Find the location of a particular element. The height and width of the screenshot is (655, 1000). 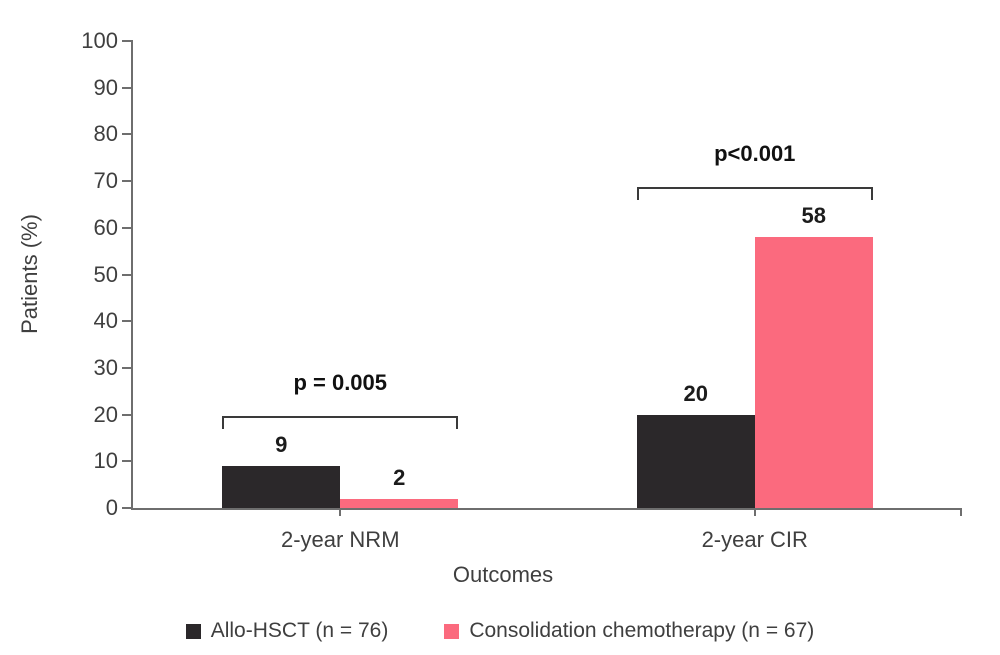

x-axis-end-tick is located at coordinates (961, 512).